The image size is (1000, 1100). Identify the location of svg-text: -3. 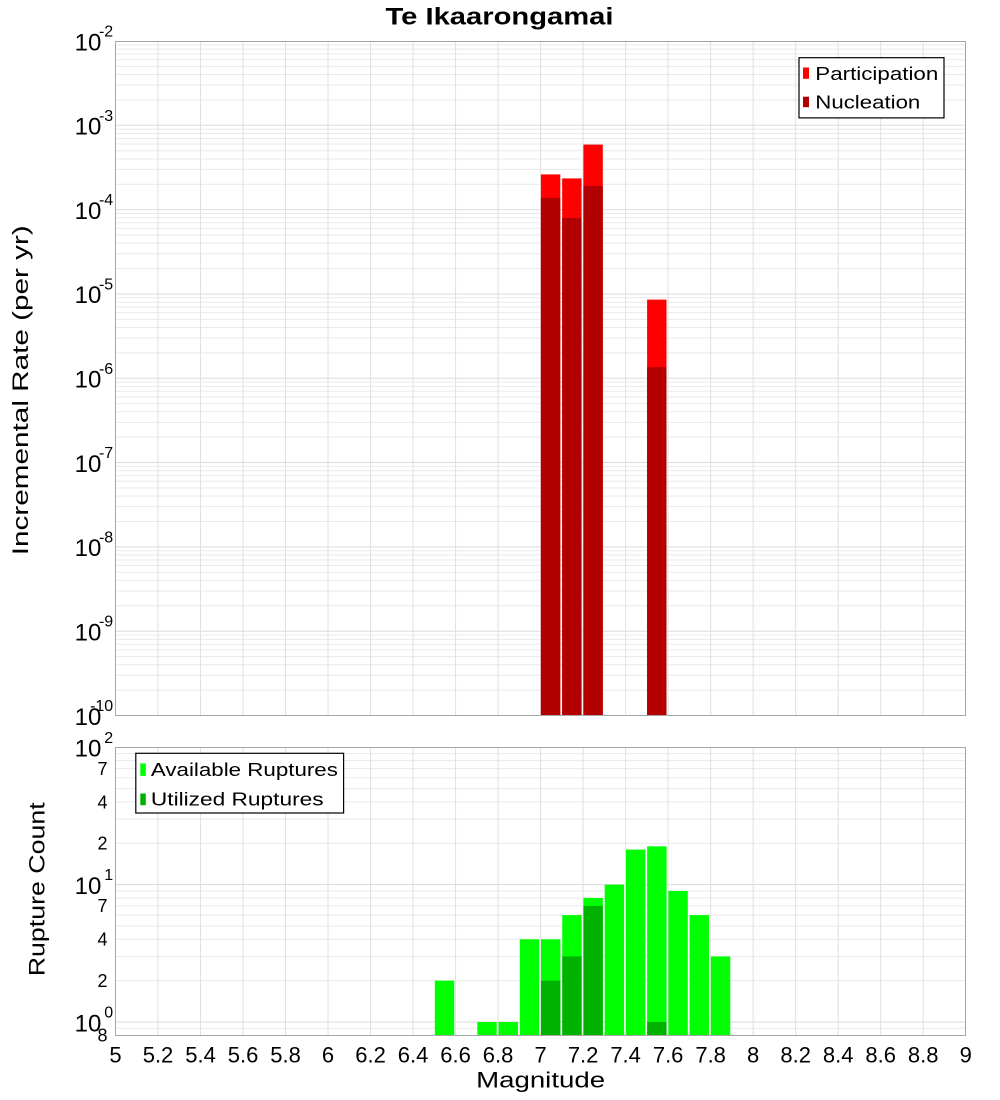
(106, 116).